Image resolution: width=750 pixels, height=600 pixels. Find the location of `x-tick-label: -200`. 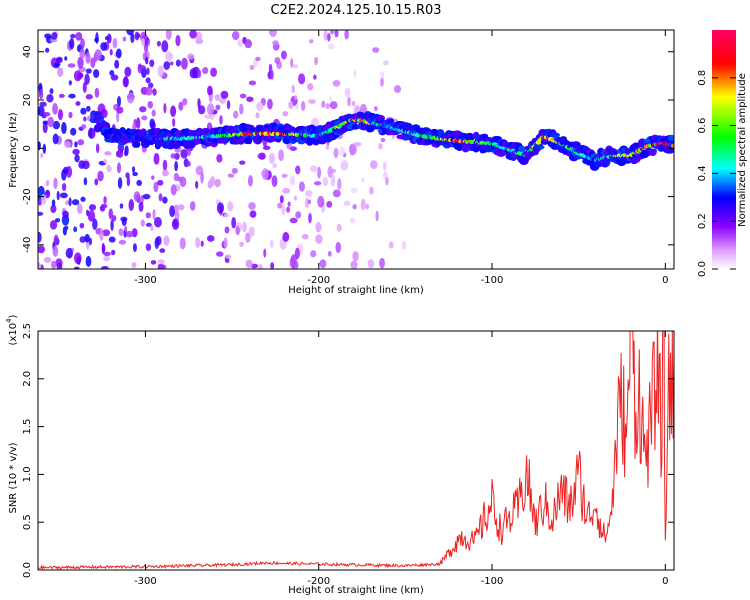

x-tick-label: -200 is located at coordinates (318, 581).